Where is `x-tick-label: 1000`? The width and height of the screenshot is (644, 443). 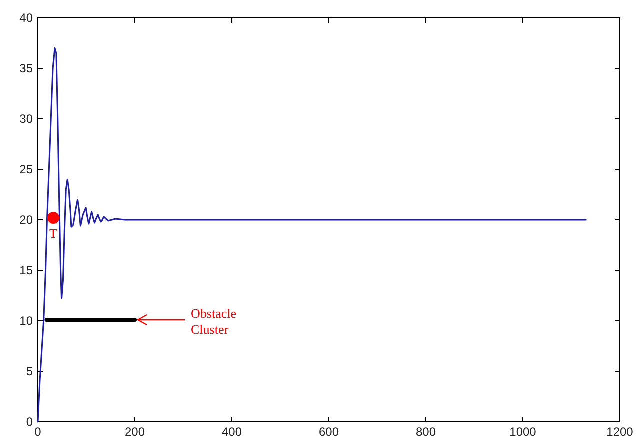
x-tick-label: 1000 is located at coordinates (523, 432).